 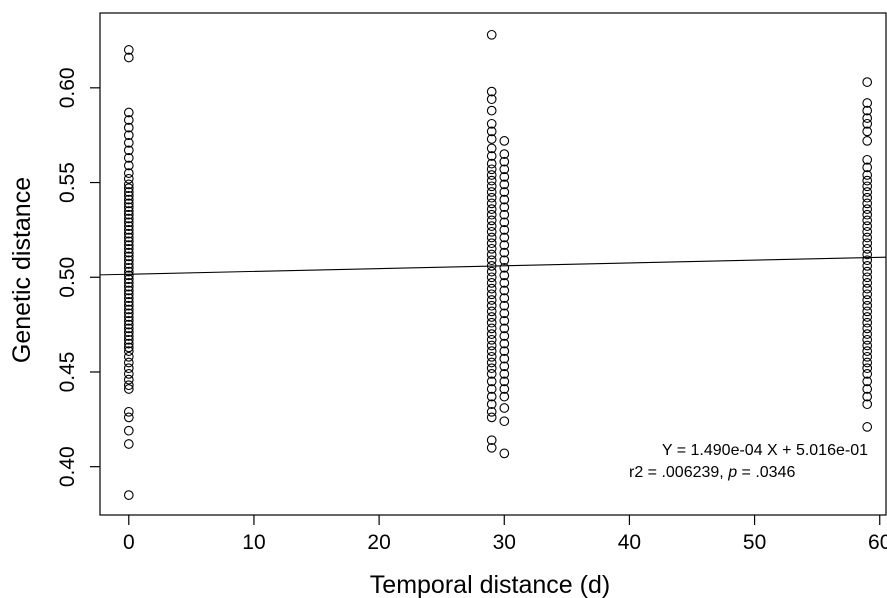 What do you see at coordinates (765, 450) in the screenshot?
I see `regression-equation: Y = 1.490e-04 X + 5.016e-01` at bounding box center [765, 450].